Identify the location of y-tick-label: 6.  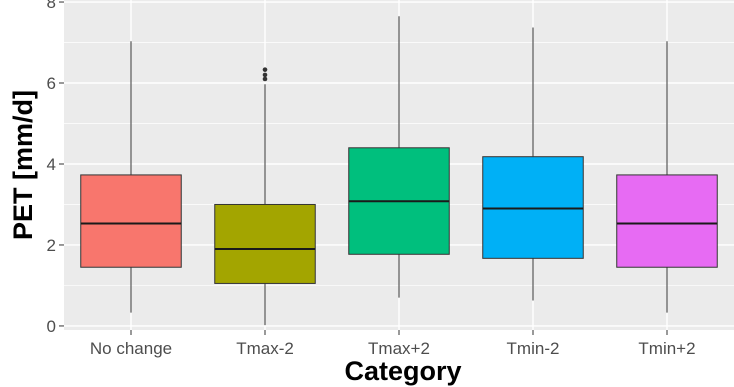
(51, 83).